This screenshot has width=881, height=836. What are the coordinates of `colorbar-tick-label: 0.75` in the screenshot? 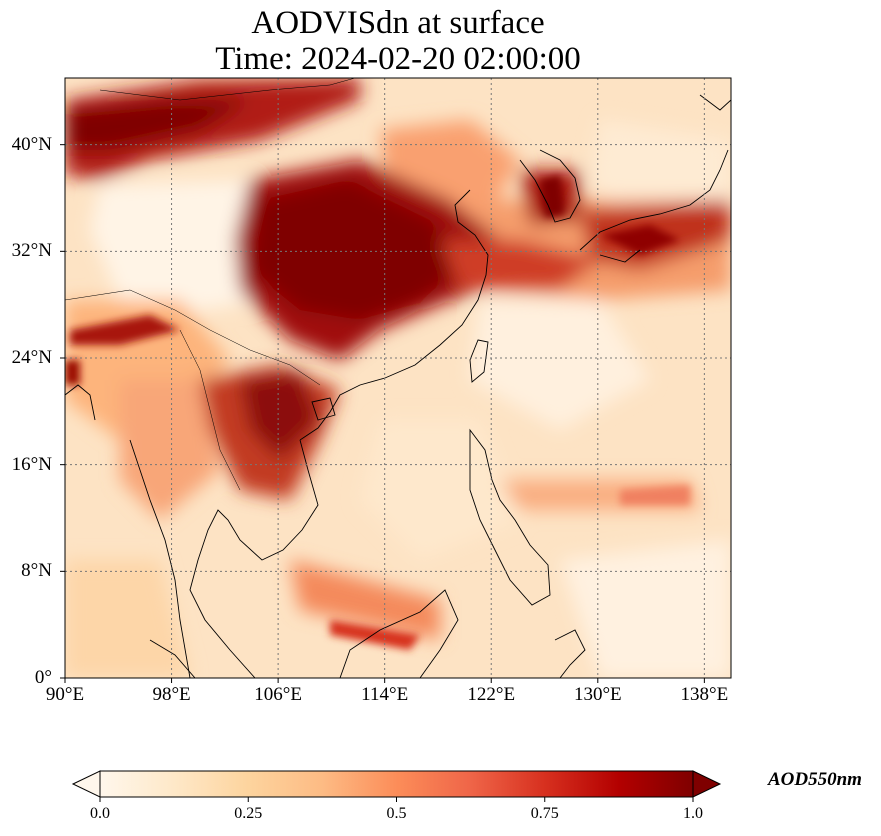 It's located at (544, 813).